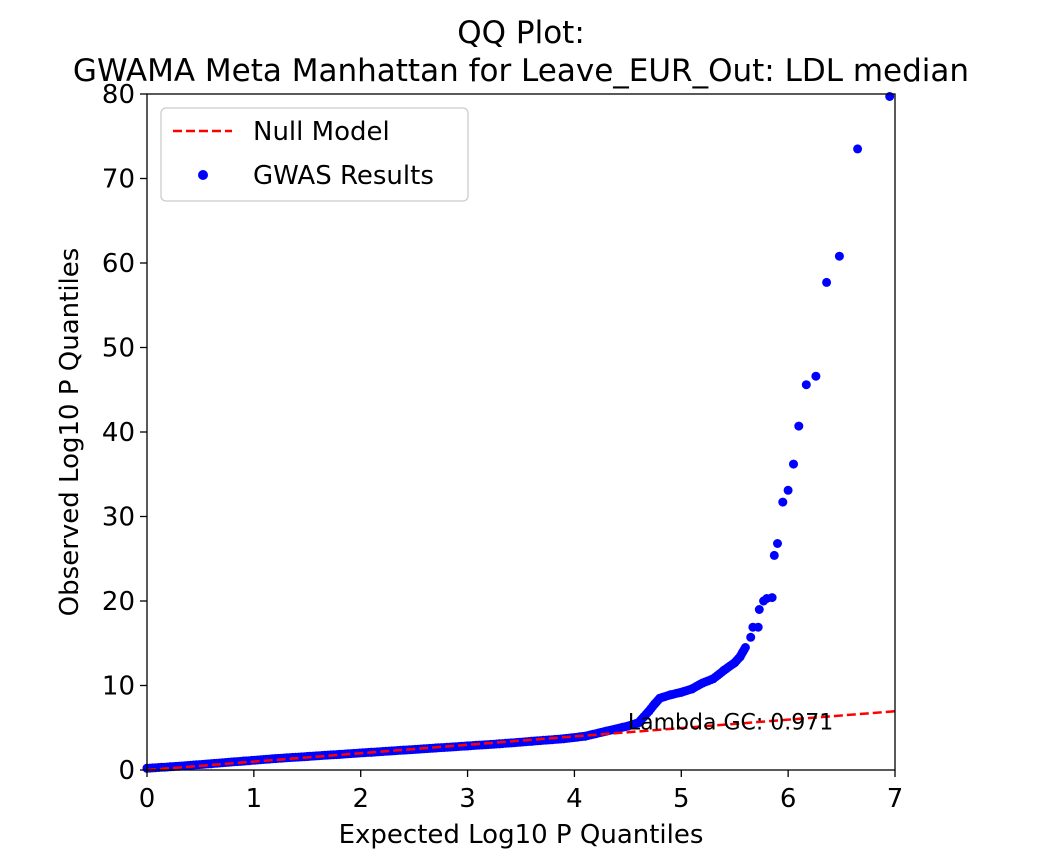 This screenshot has width=1040, height=865. Describe the element at coordinates (574, 799) in the screenshot. I see `x-tick-label: 4` at that location.